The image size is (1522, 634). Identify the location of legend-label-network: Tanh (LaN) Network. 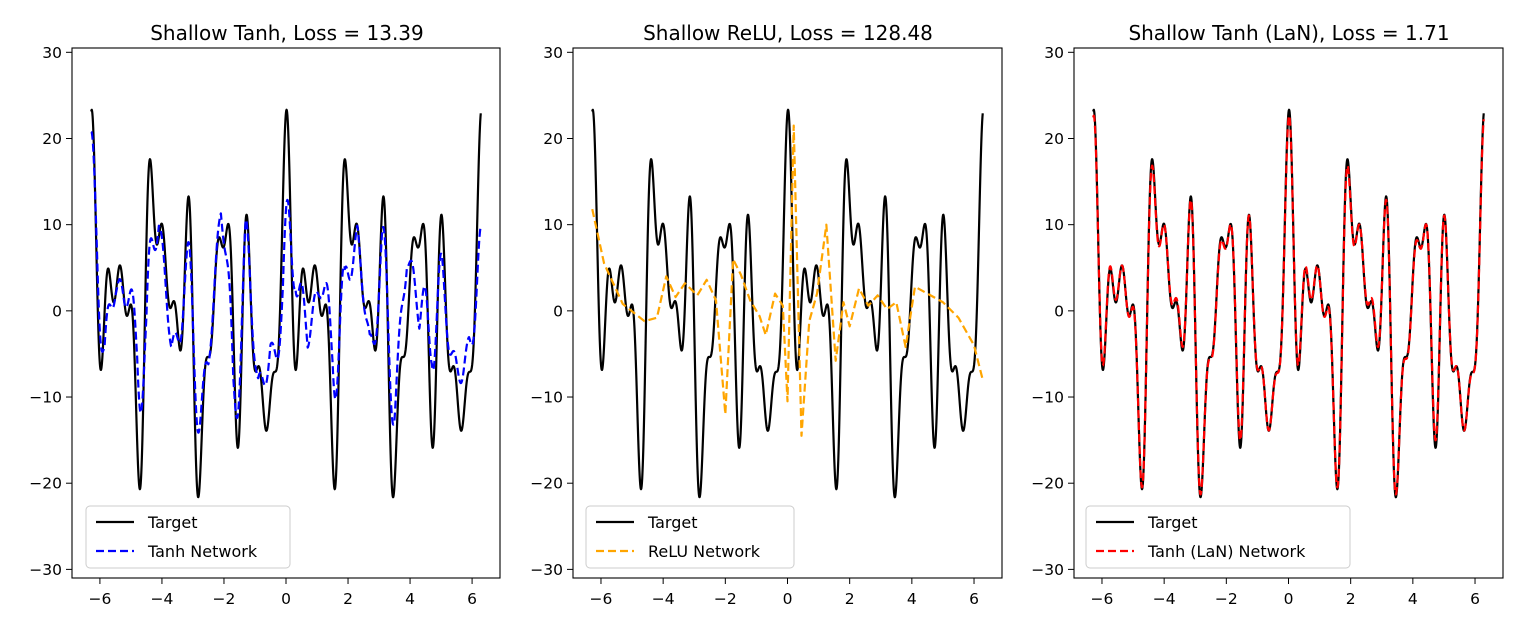
(1226, 551).